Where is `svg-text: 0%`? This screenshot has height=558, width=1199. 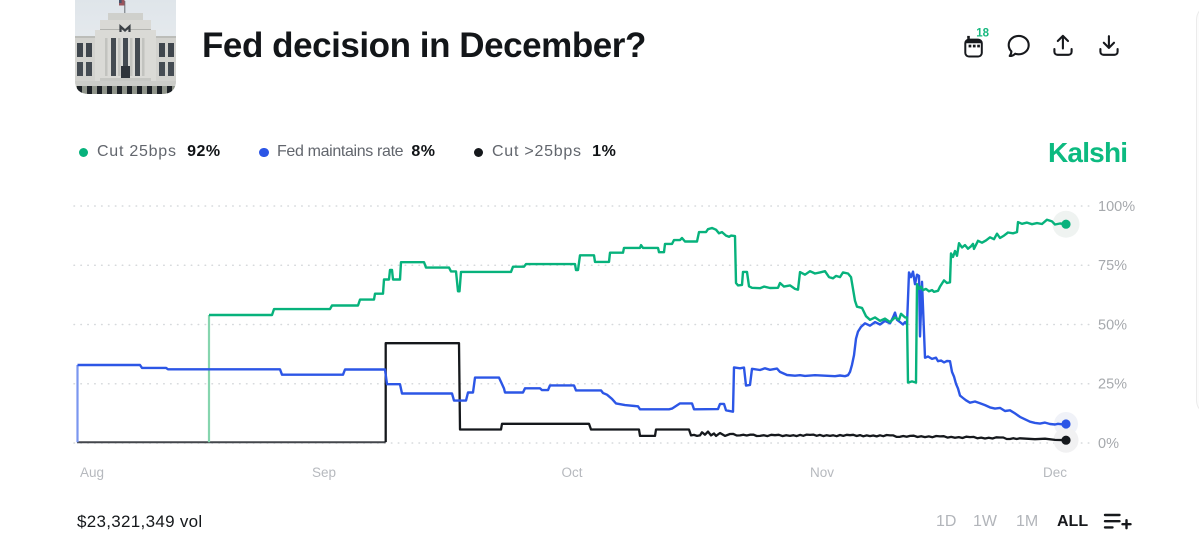
svg-text: 0% is located at coordinates (1108, 444).